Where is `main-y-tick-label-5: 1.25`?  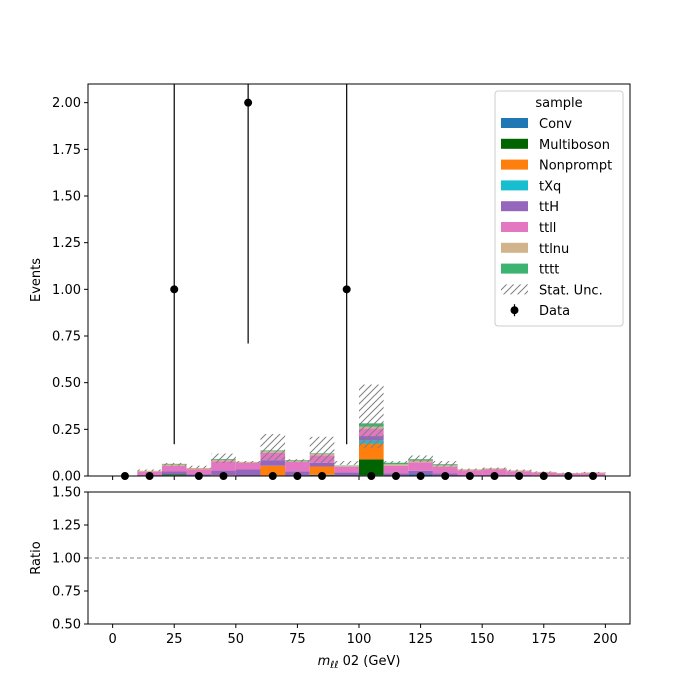 main-y-tick-label-5: 1.25 is located at coordinates (66, 243).